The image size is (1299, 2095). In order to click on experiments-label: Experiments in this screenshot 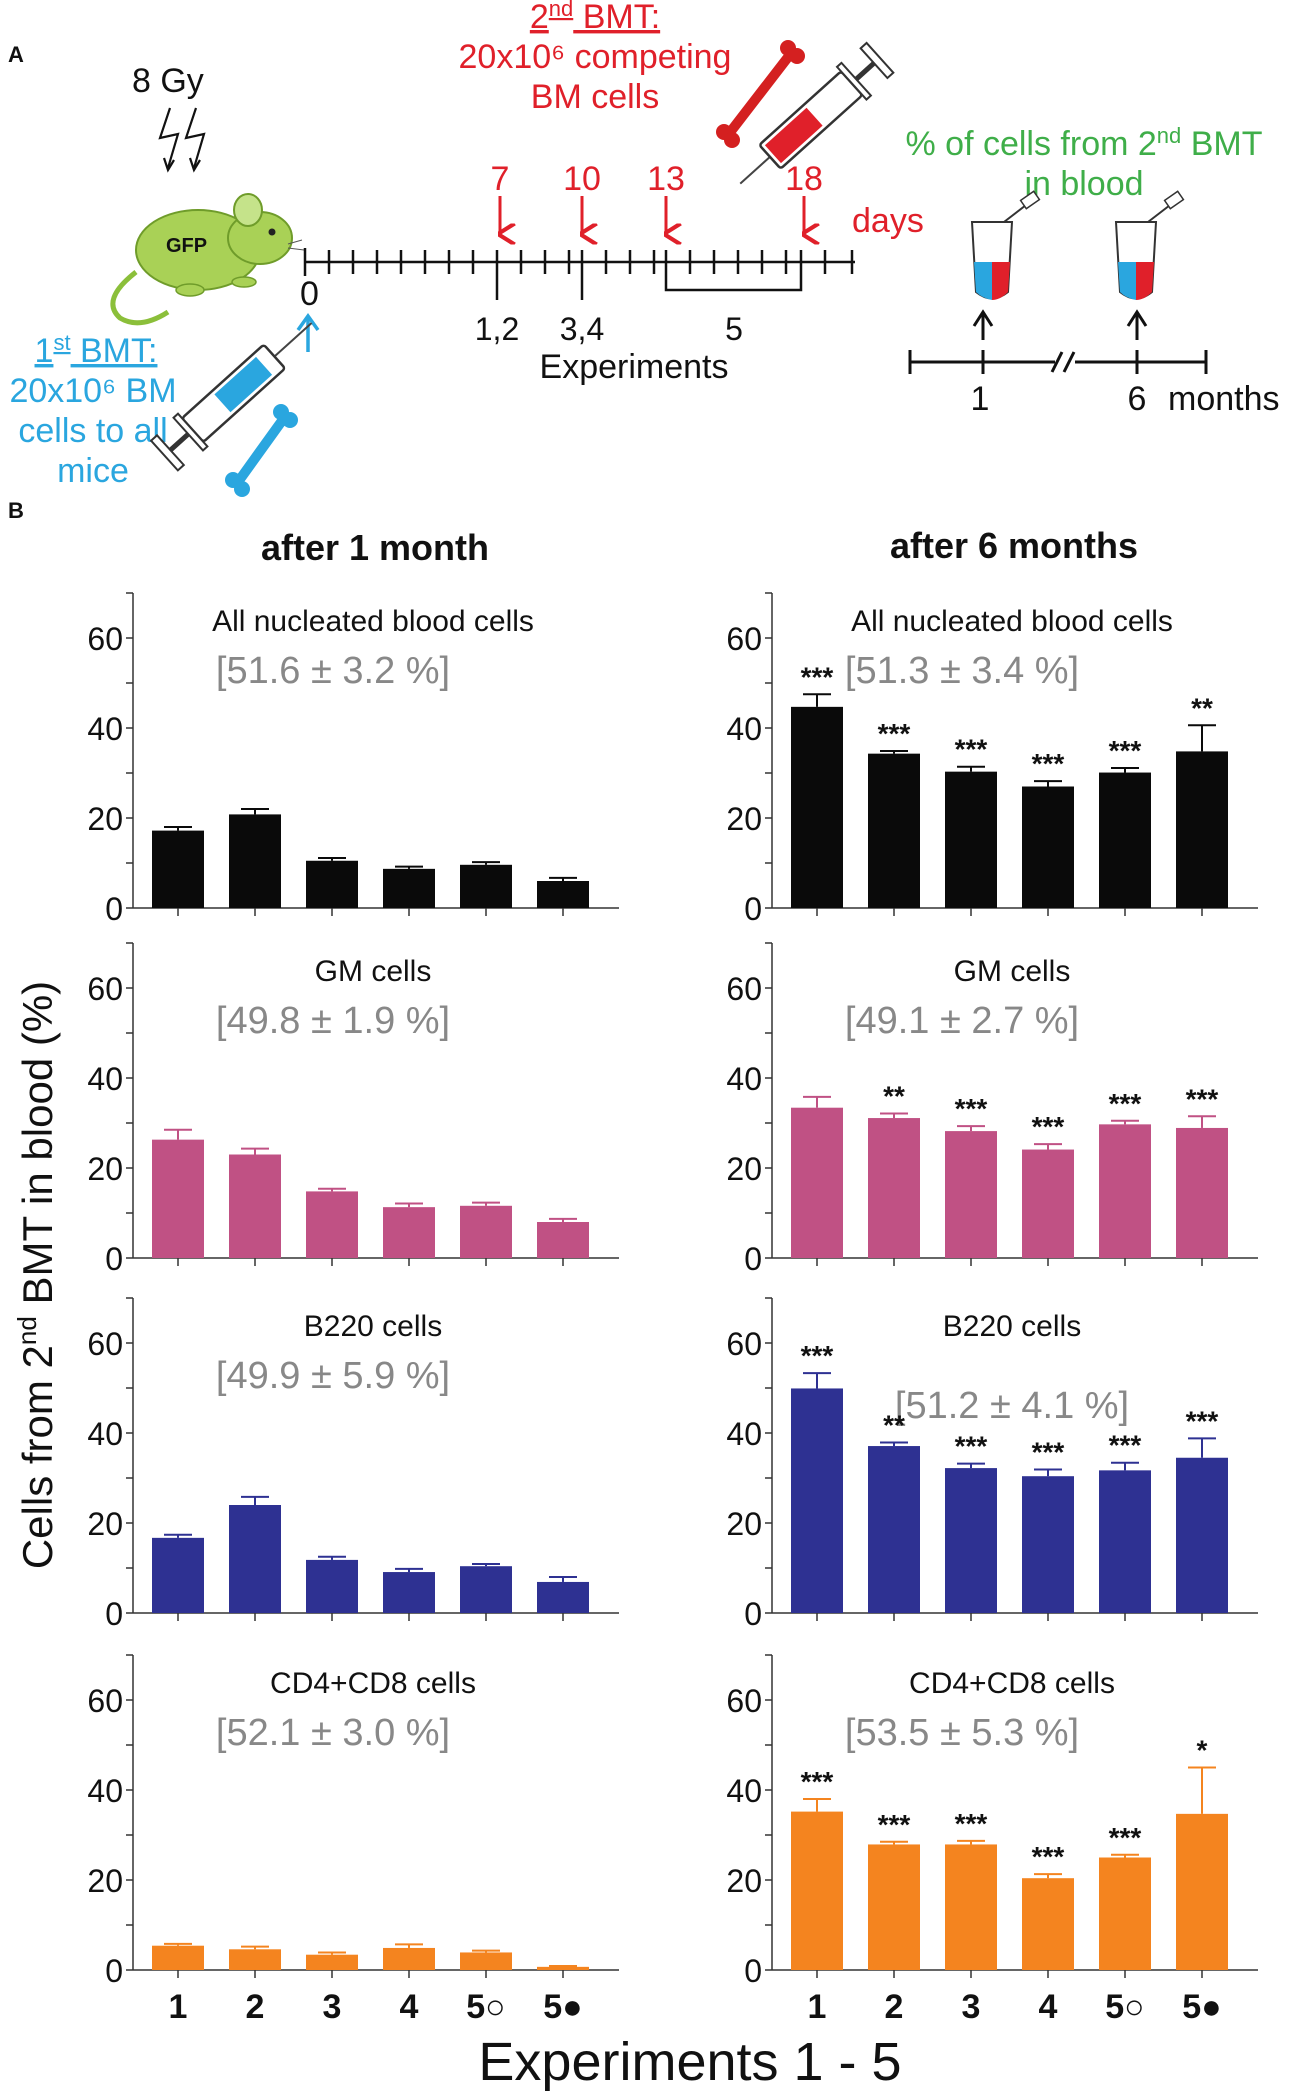, I will do `click(634, 367)`.